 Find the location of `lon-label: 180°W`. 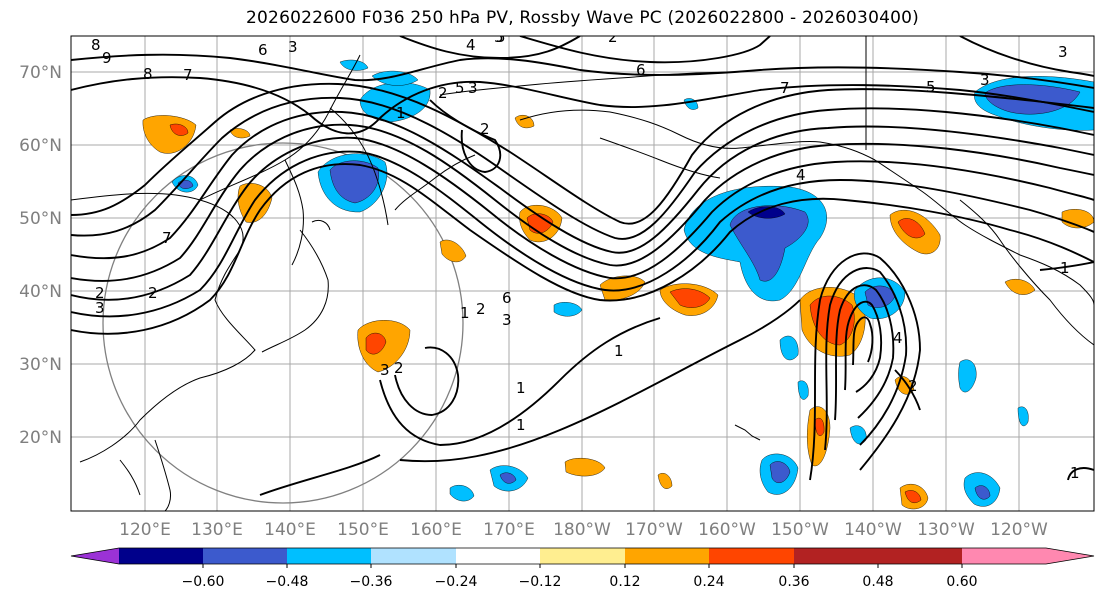

lon-label: 180°W is located at coordinates (582, 530).